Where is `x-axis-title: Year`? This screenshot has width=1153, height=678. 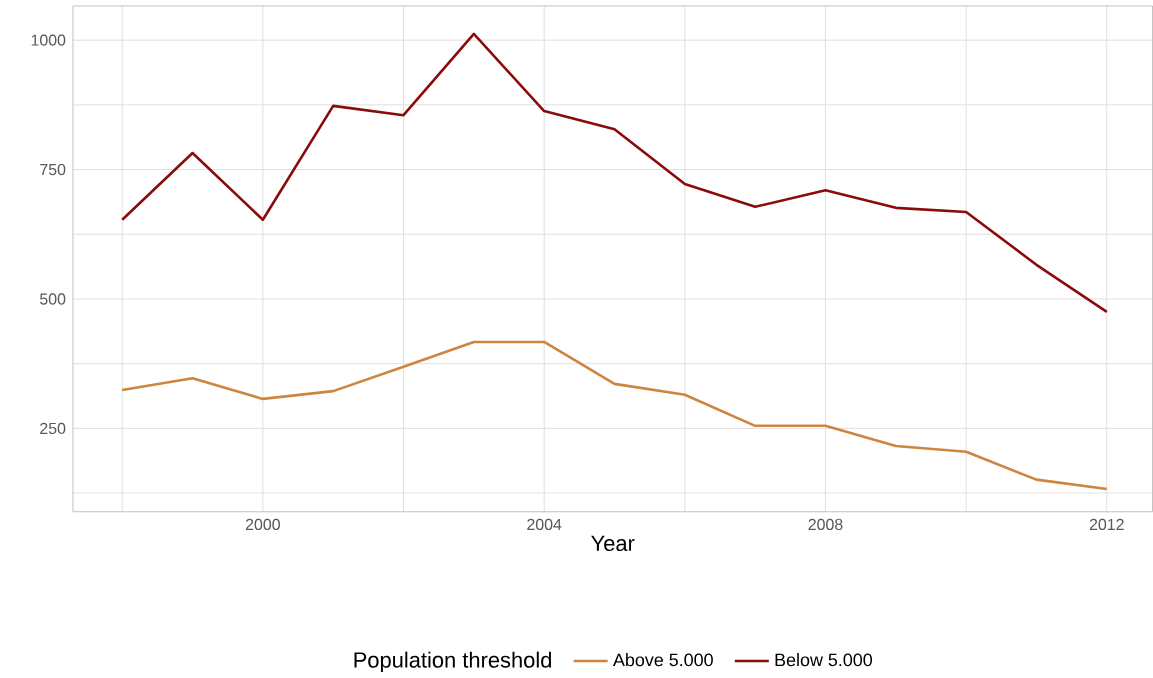 x-axis-title: Year is located at coordinates (613, 543).